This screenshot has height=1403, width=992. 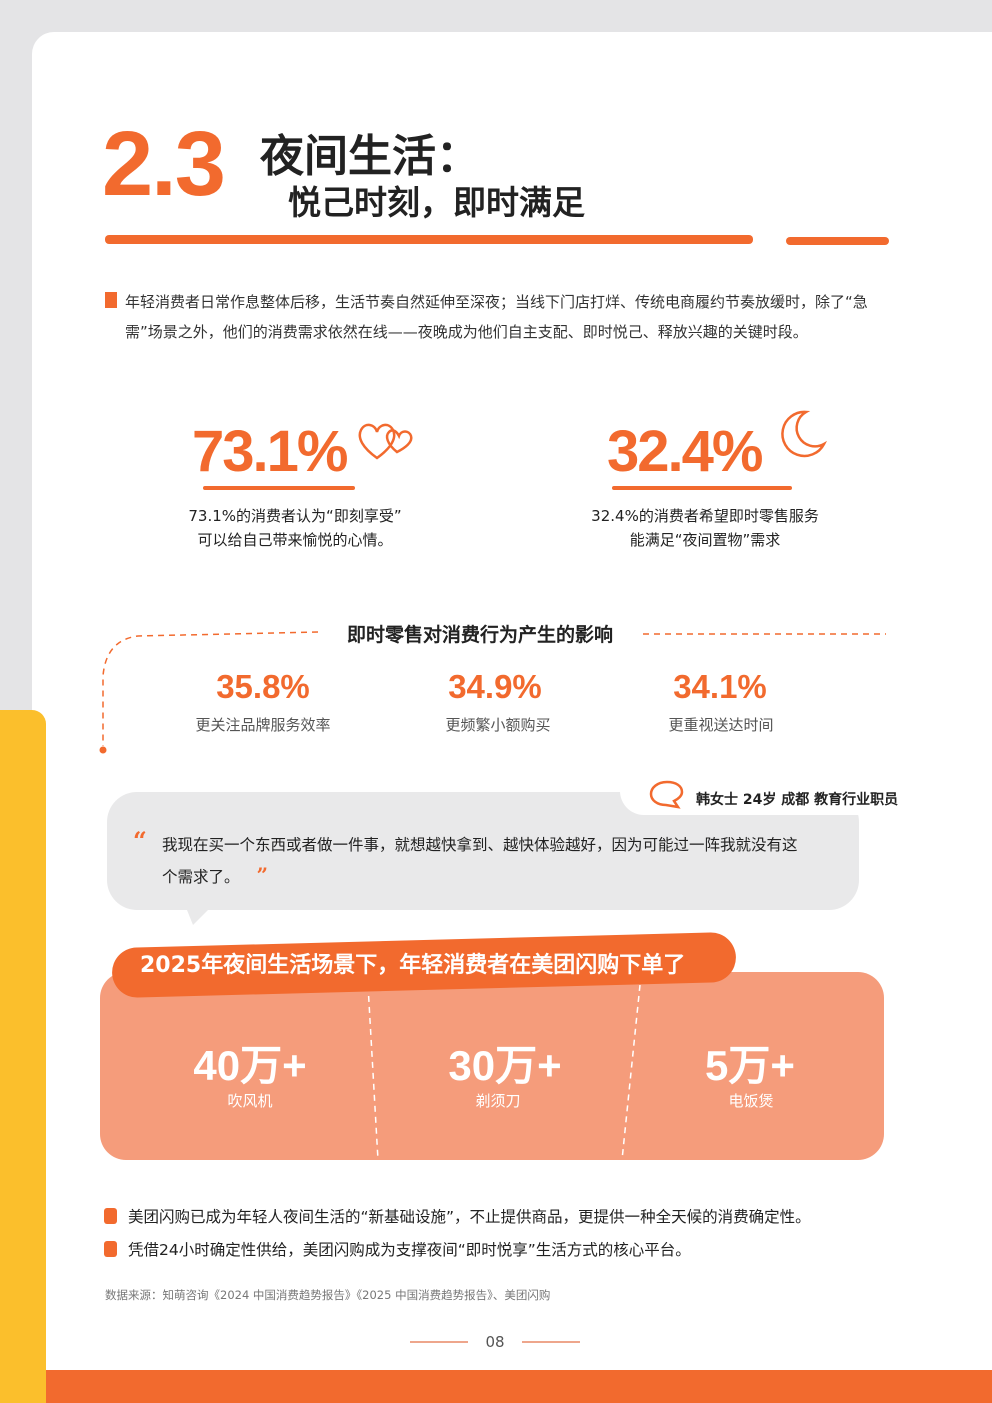 I want to click on order-label: 剃须刀, so click(x=498, y=1101).